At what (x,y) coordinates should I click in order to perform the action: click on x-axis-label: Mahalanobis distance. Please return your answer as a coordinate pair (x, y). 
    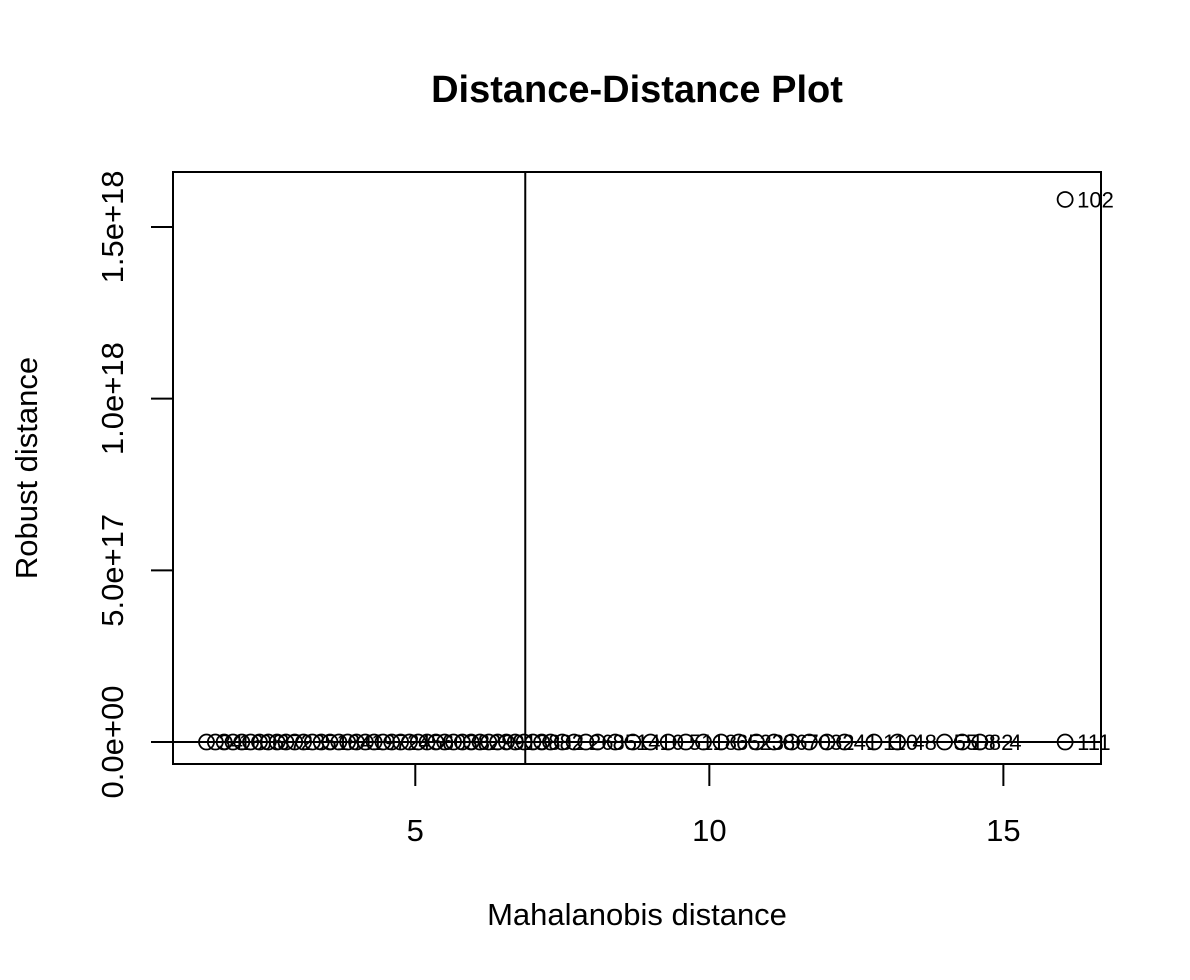
    Looking at the image, I should click on (637, 914).